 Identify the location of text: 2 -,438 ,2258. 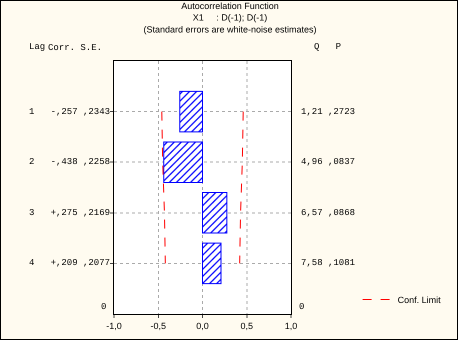
(69, 162).